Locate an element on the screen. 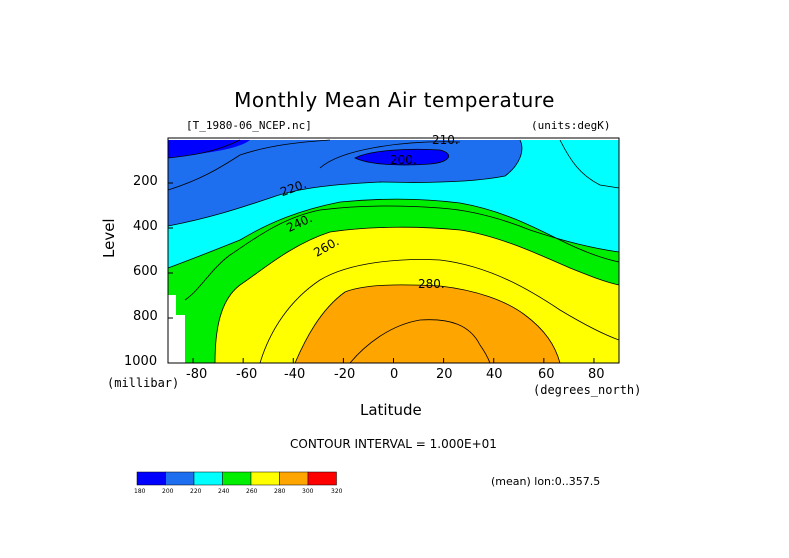  colorbar-label: 220 is located at coordinates (196, 491).